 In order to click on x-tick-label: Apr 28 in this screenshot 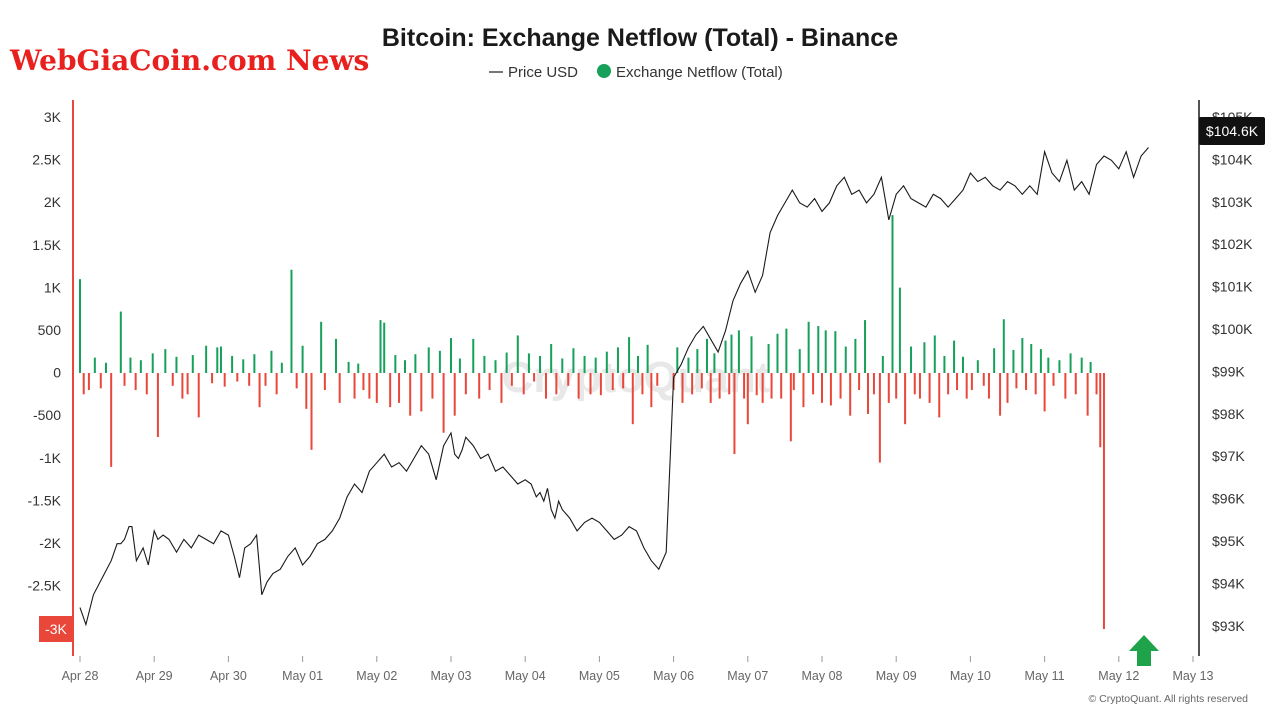, I will do `click(80, 676)`.